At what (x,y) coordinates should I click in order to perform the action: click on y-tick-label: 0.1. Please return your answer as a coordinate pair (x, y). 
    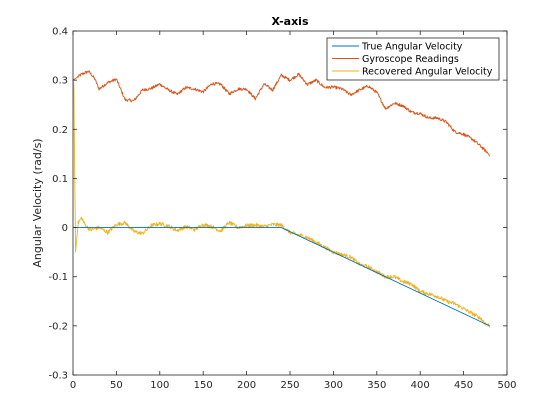
    Looking at the image, I should click on (60, 179).